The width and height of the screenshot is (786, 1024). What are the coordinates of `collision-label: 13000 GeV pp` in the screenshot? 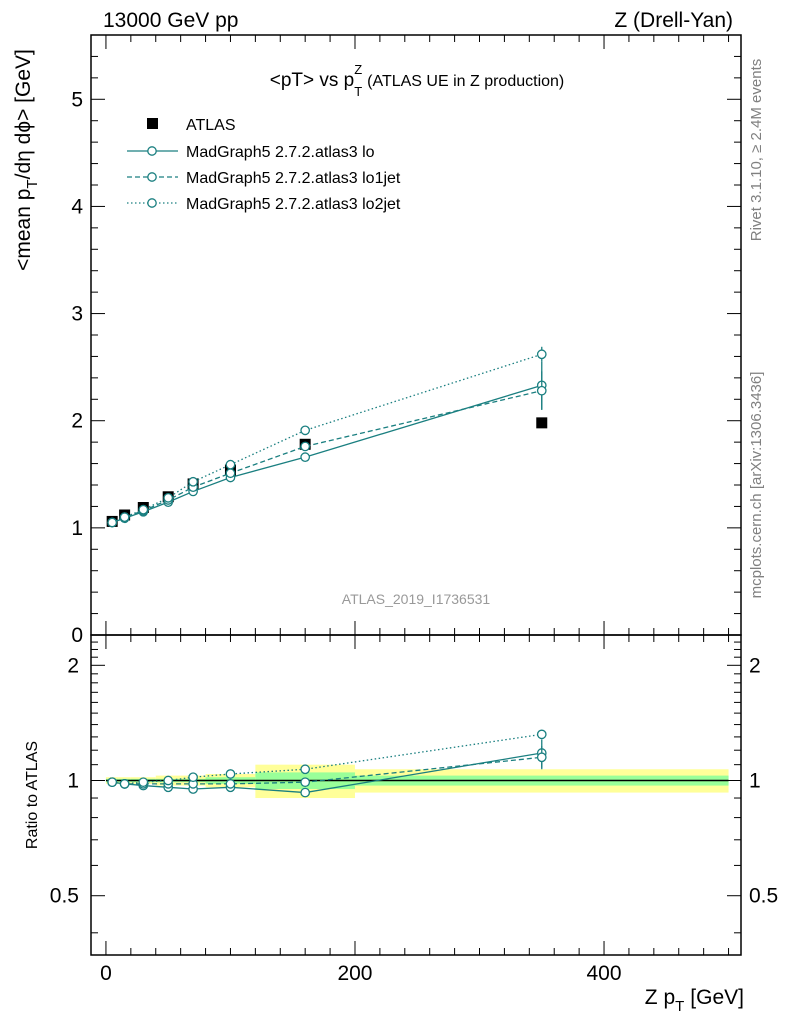 It's located at (170, 20).